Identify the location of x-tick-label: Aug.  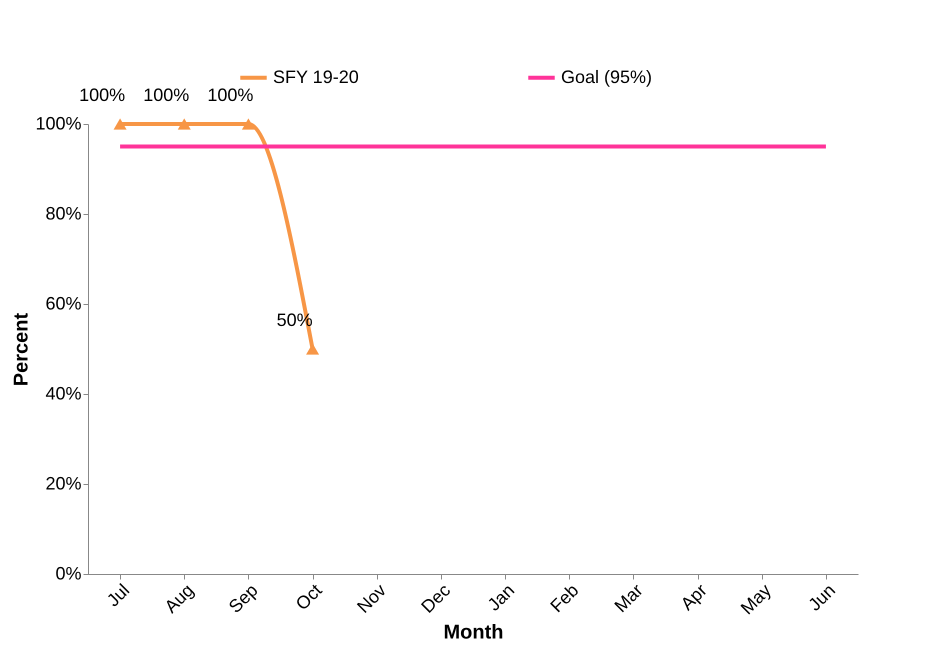
(179, 598).